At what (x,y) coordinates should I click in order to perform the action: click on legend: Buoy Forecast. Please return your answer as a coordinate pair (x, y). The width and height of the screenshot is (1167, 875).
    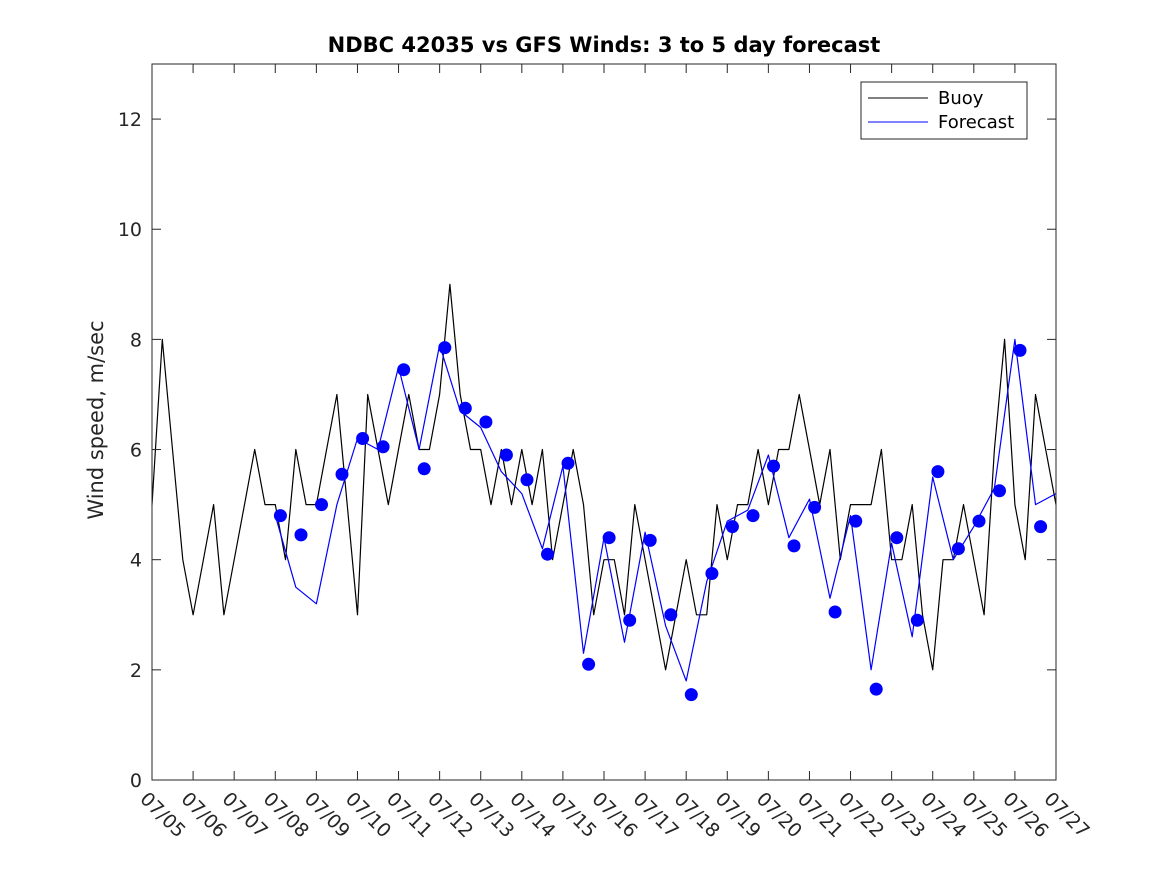
    Looking at the image, I should click on (944, 110).